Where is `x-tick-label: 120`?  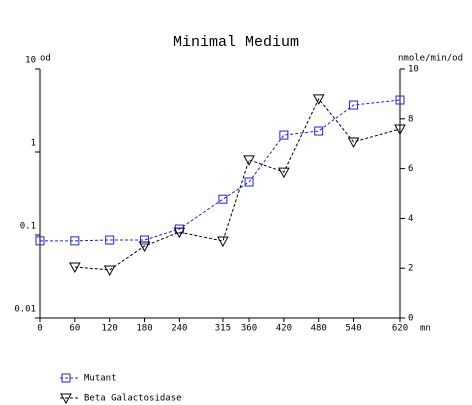
x-tick-label: 120 is located at coordinates (110, 329).